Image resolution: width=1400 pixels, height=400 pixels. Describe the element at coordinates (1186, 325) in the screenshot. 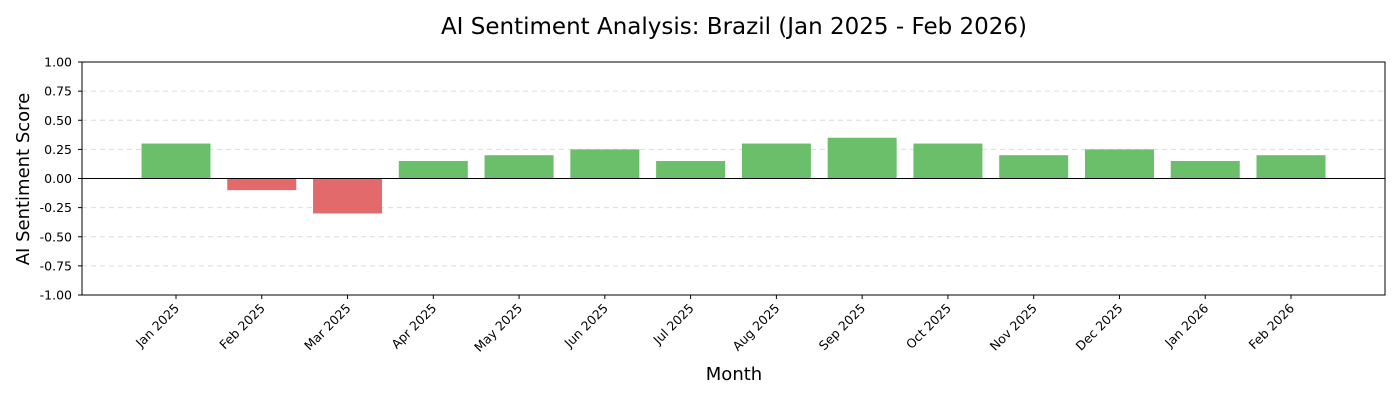

I see `x-tick-label: Jan 2026` at that location.